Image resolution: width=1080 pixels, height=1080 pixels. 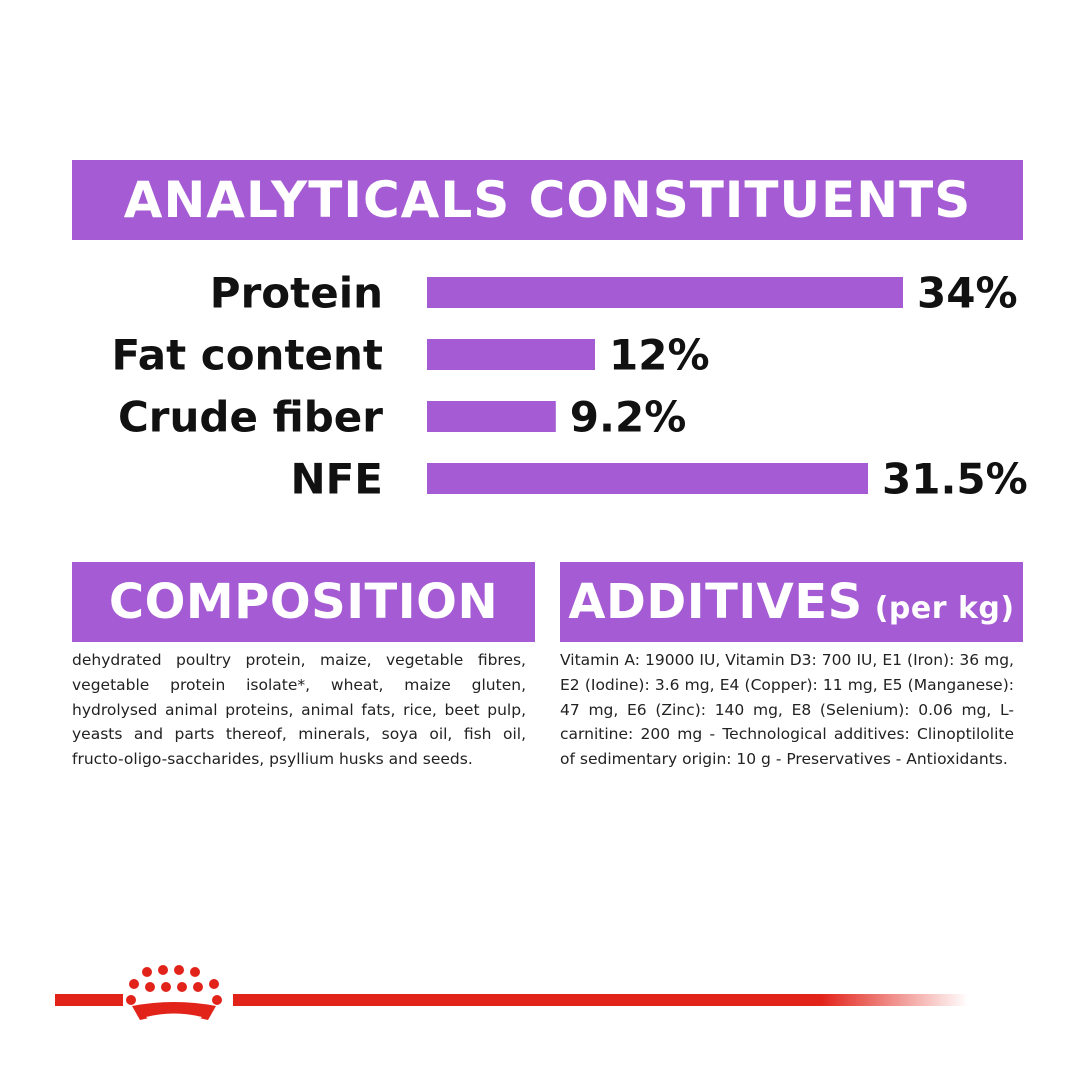 I want to click on category-label-fat-content: Fat content, so click(x=247, y=355).